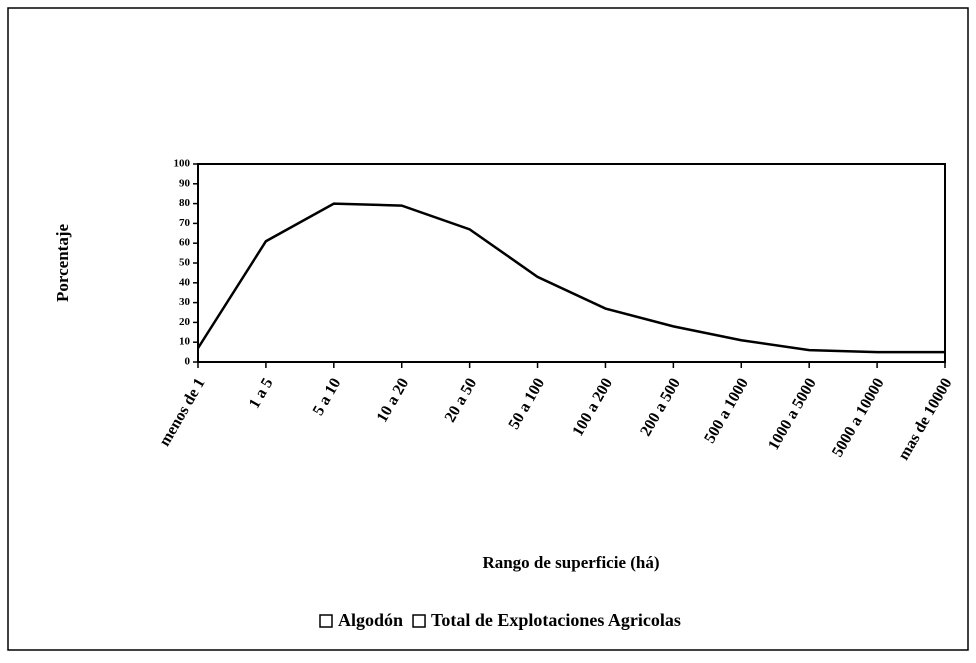 The height and width of the screenshot is (663, 976). Describe the element at coordinates (182, 164) in the screenshot. I see `y-tick-label: 100` at that location.